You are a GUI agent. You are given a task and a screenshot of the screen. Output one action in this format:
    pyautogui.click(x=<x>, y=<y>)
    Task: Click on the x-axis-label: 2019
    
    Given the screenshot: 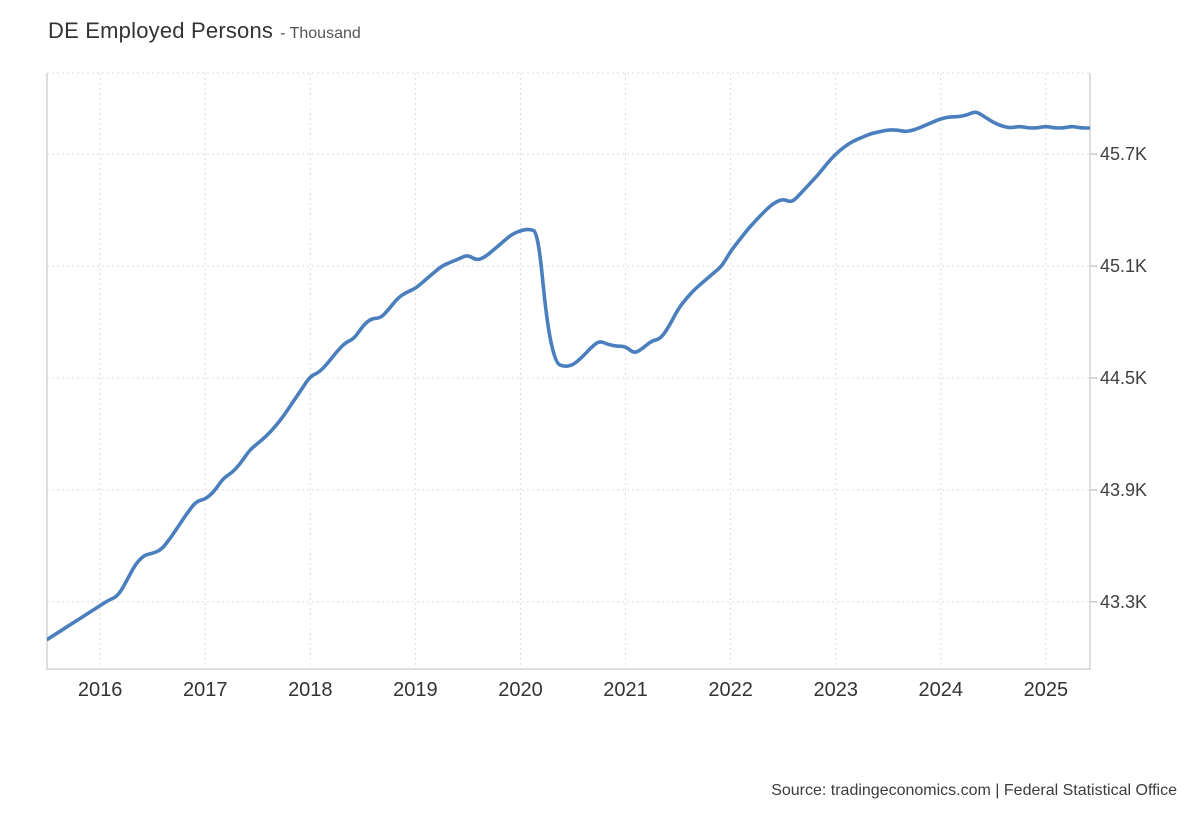 What is the action you would take?
    pyautogui.click(x=415, y=690)
    